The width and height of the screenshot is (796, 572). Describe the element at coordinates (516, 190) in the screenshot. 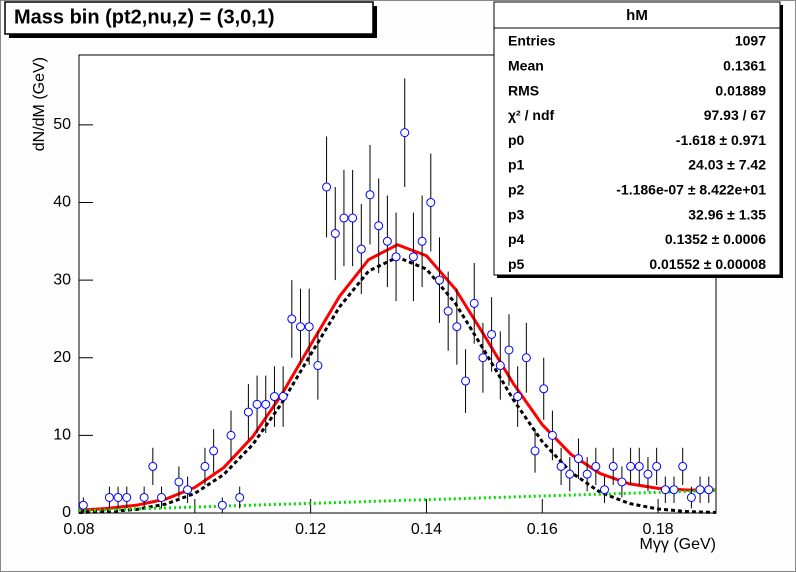

I see `stats-label: p2` at that location.